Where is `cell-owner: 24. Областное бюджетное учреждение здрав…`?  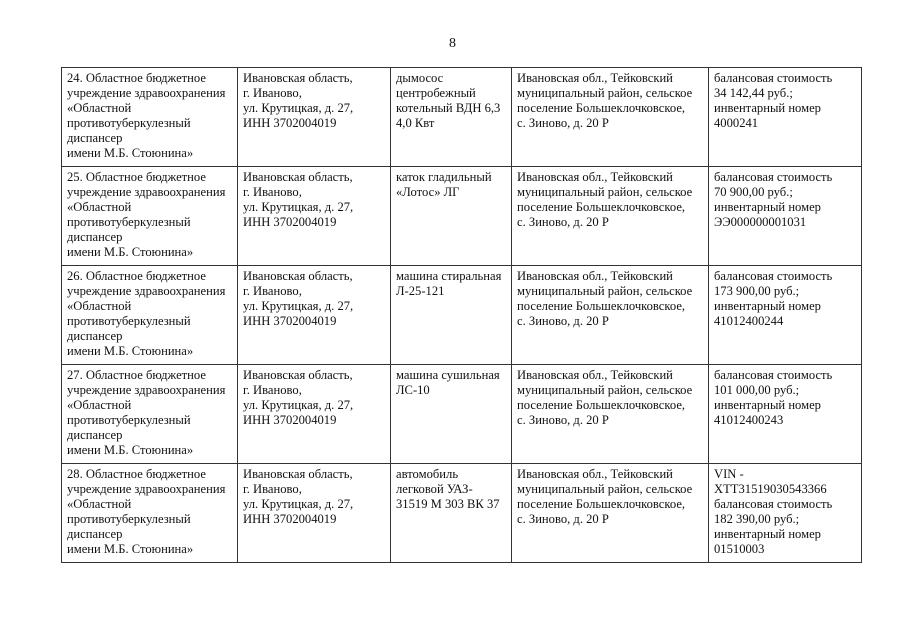
cell-owner: 24. Областное бюджетное учреждение здрав… is located at coordinates (149, 117).